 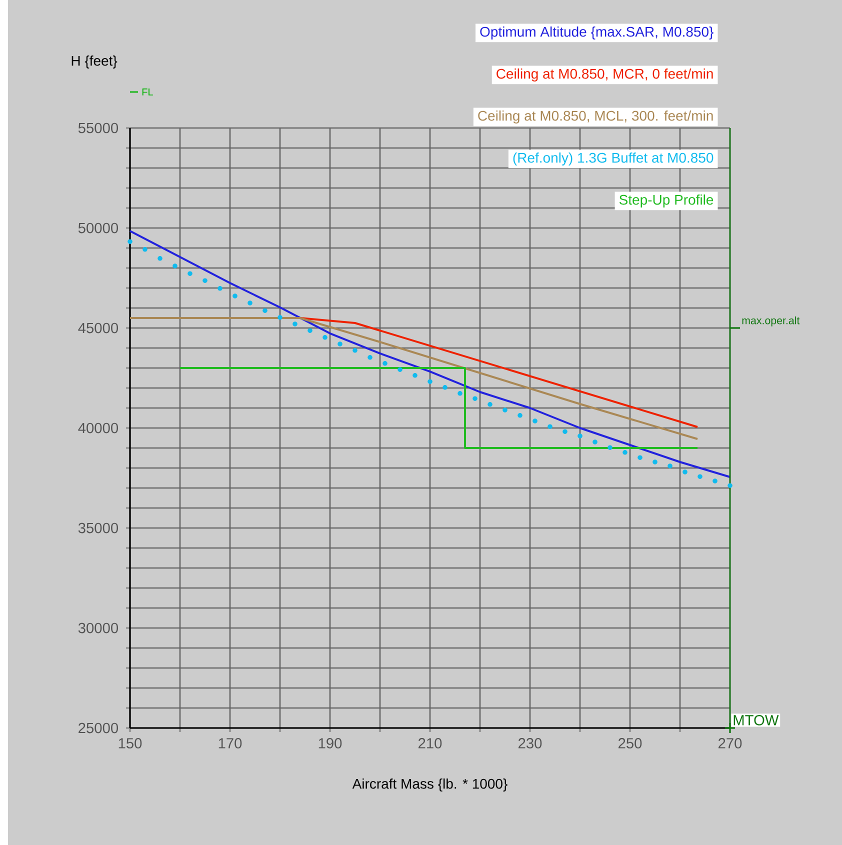 I want to click on y-tick-label: 45000, so click(x=98, y=328).